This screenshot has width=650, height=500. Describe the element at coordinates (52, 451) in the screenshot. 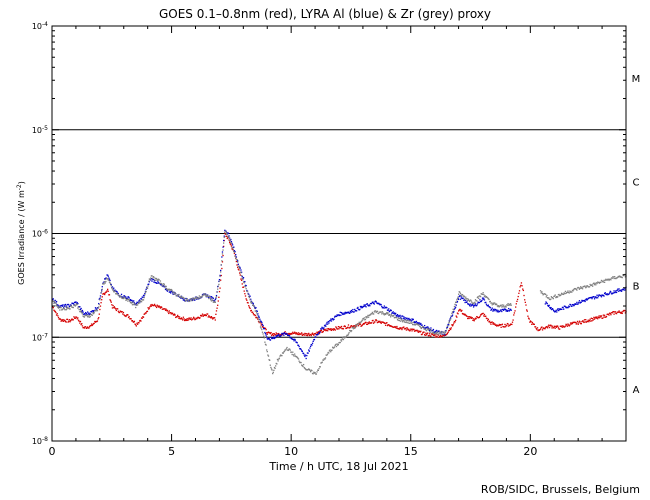

I see `x-tick-label: 0` at that location.